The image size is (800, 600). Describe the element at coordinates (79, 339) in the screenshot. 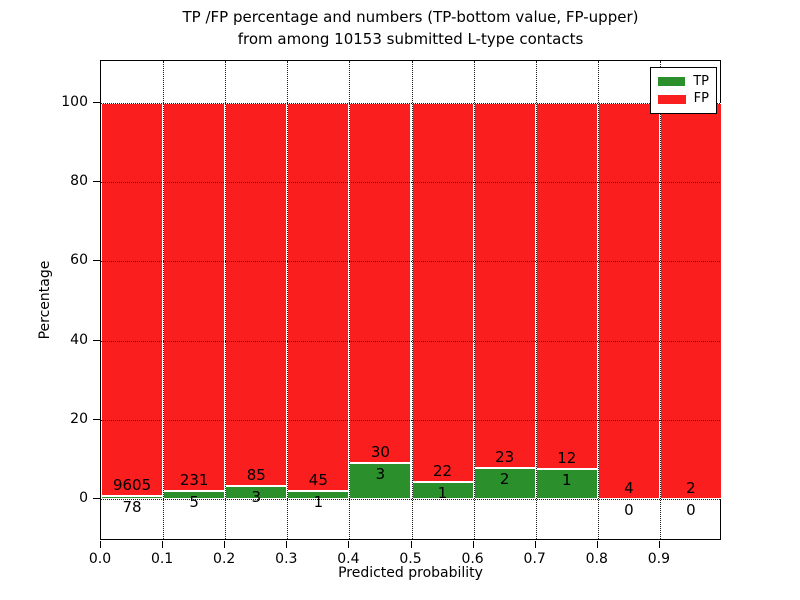

I see `y-tick-label: 40` at that location.